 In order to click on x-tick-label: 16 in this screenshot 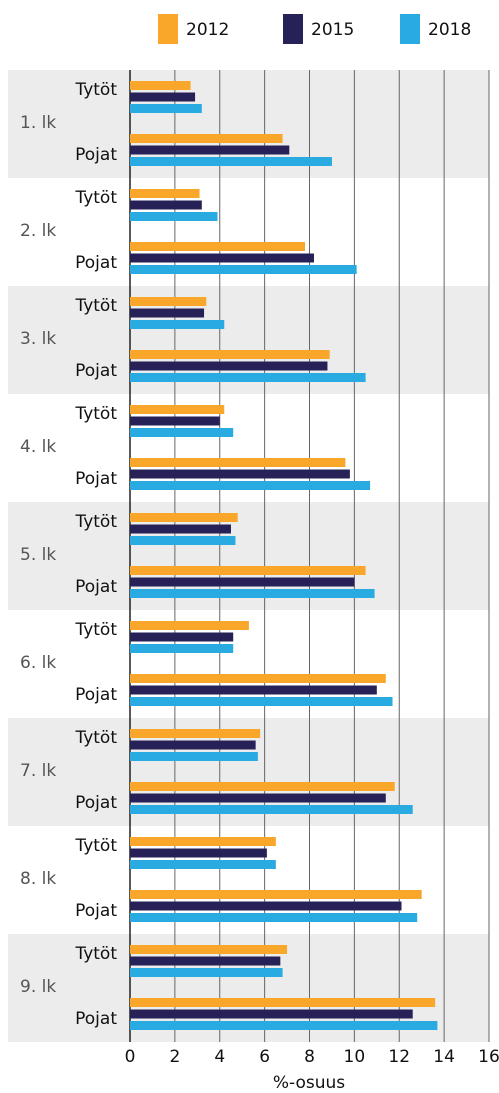, I will do `click(488, 1057)`.